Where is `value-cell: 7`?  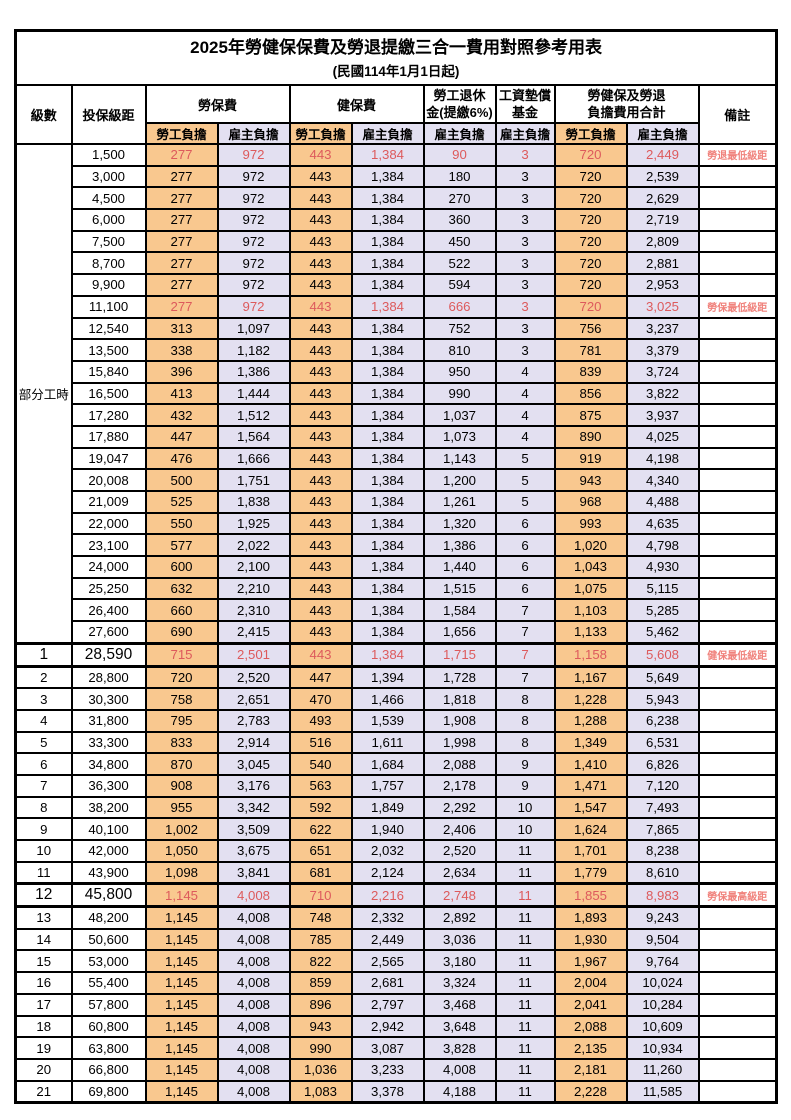
value-cell: 7 is located at coordinates (525, 654).